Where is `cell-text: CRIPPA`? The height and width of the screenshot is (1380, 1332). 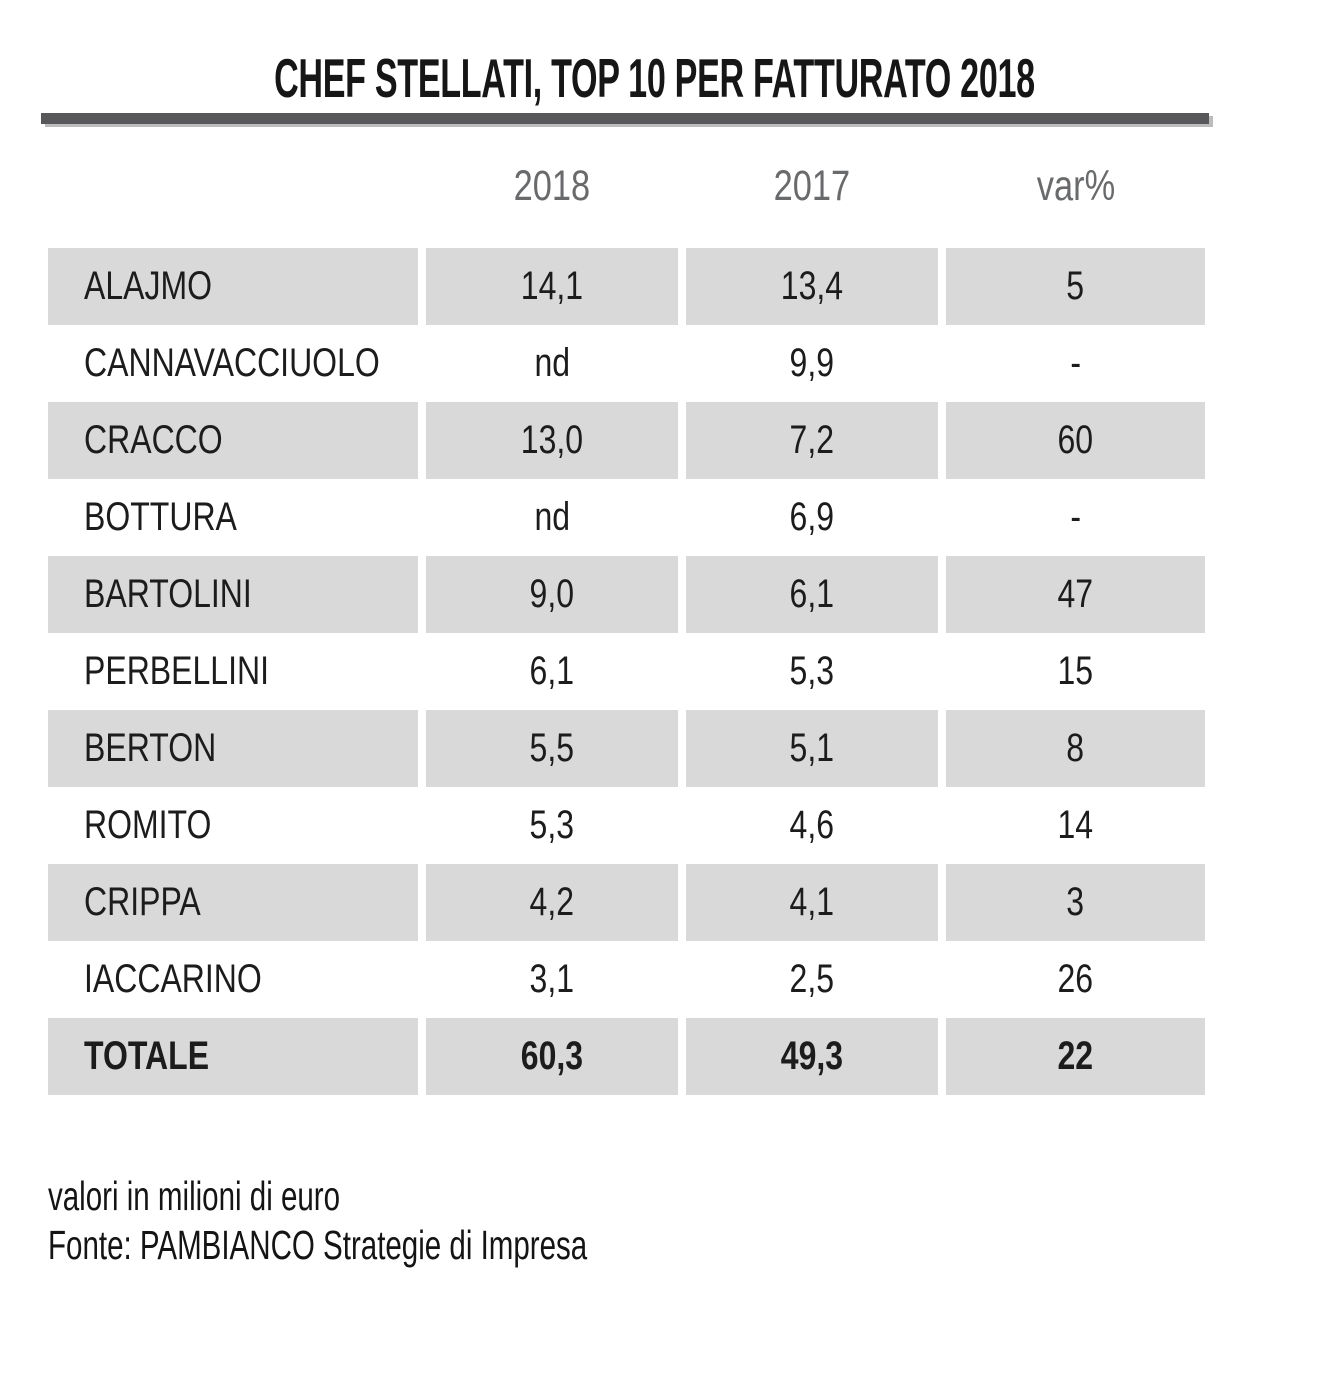 cell-text: CRIPPA is located at coordinates (142, 902).